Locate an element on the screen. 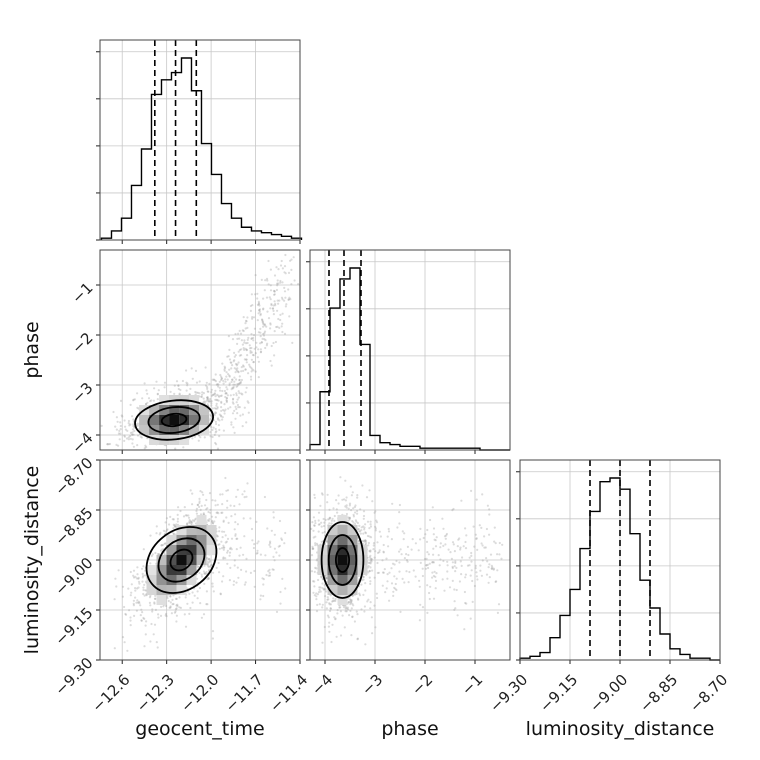 The width and height of the screenshot is (760, 760). panel-grid is located at coordinates (200, 140).